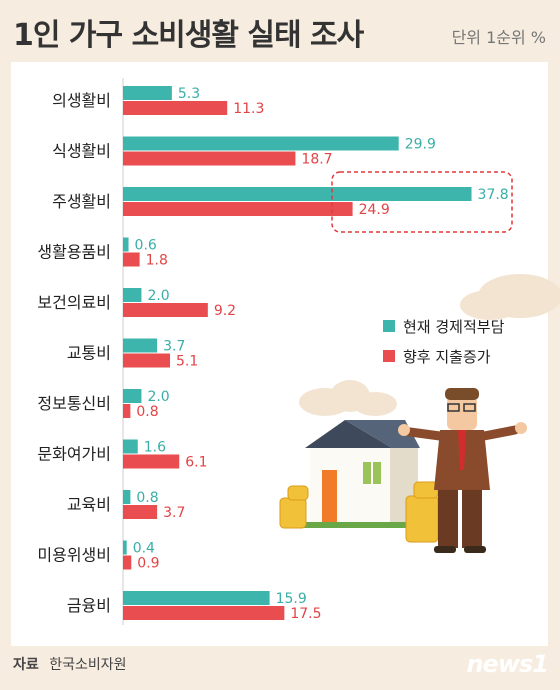 This screenshot has width=560, height=690. I want to click on value-label-future: 9.2, so click(225, 311).